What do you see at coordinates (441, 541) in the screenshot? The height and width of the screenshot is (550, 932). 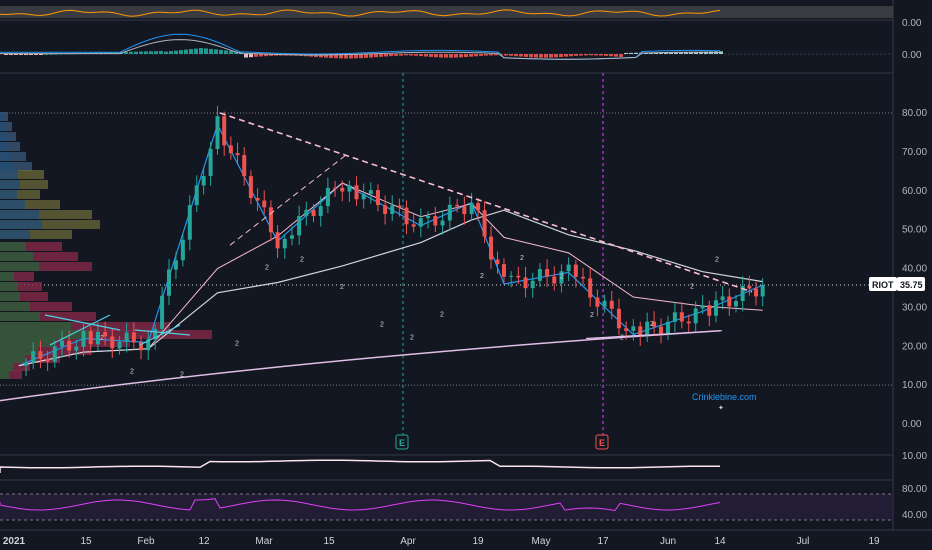 I see `time-axis: 2021 15 Feb 12 Mar 15 Apr 19 May 17 Jun 14 Jul 19` at bounding box center [441, 541].